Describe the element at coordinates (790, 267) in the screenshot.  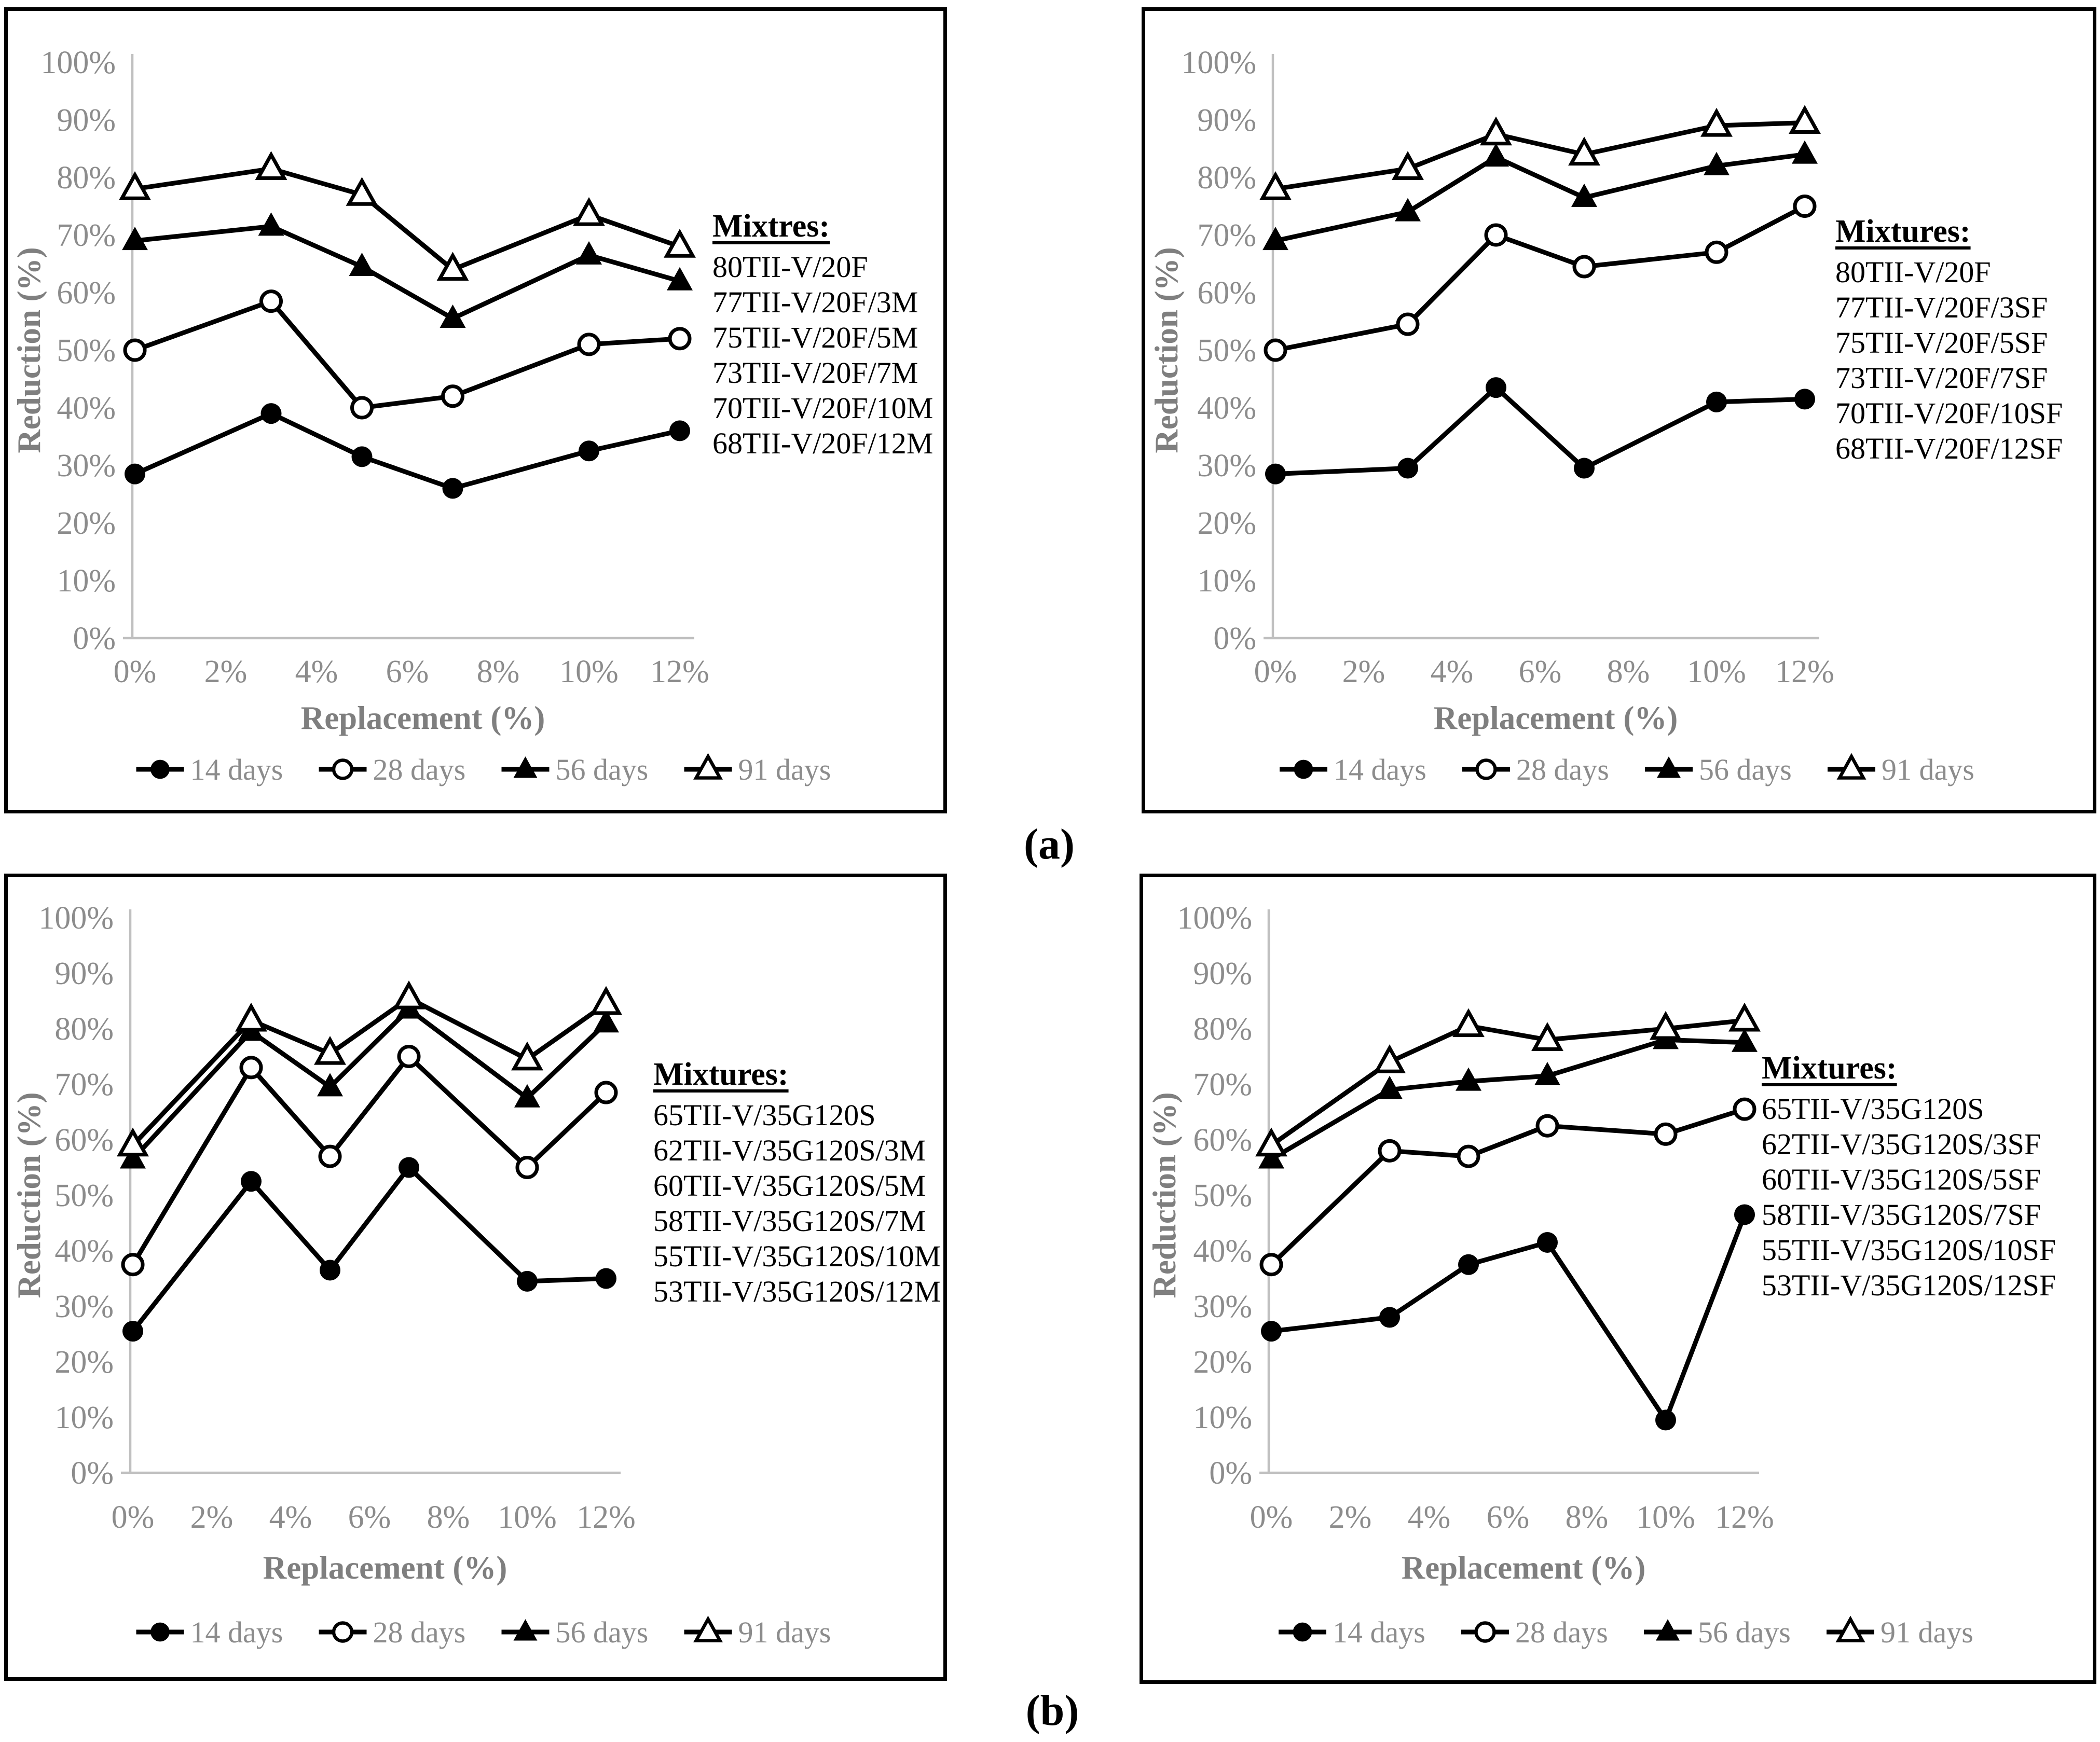
I see `mixtures-item: 80TII-V/20F` at that location.